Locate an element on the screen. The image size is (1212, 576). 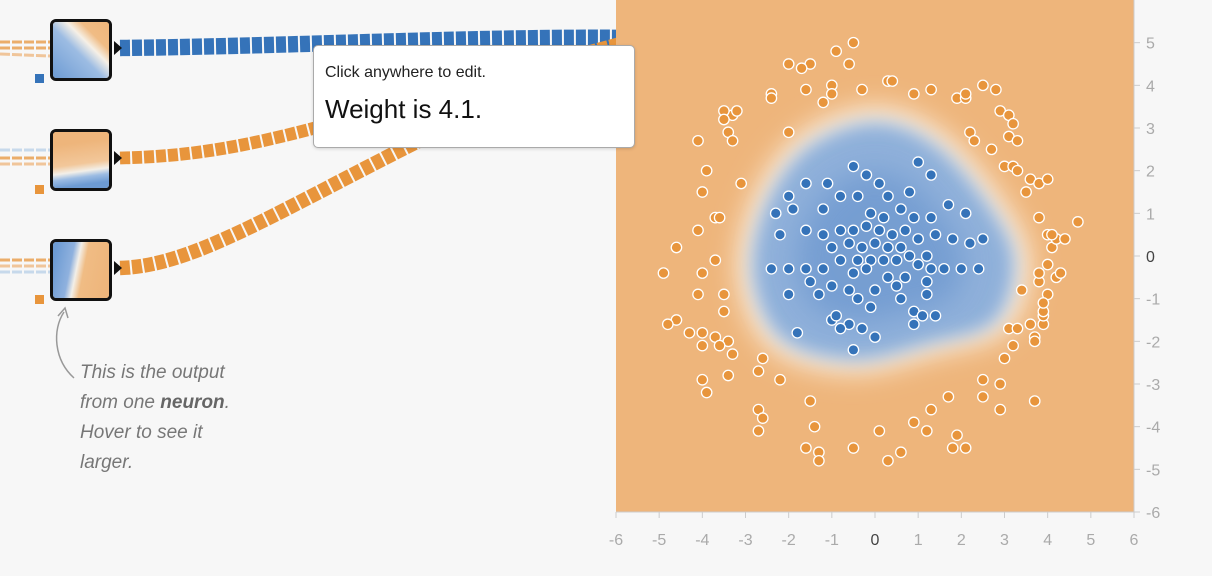
annotation-line-2: from one neuron. is located at coordinates (175, 403).